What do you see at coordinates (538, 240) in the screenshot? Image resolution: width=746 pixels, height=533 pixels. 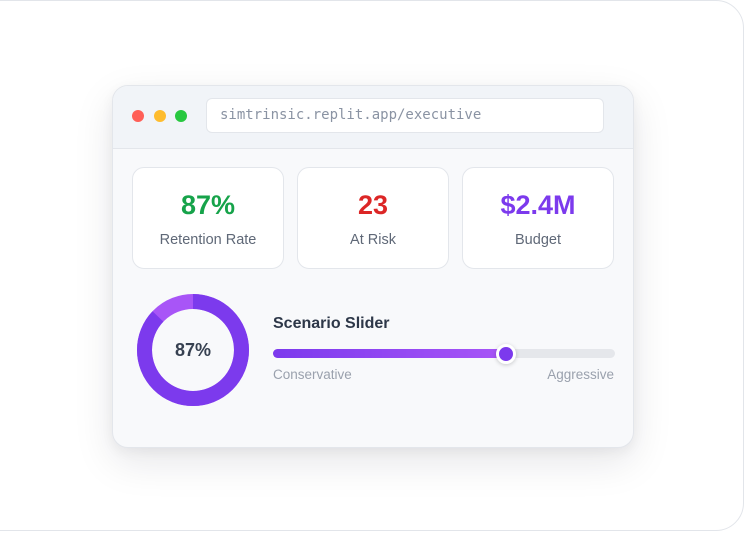 I see `metric-label: Budget` at bounding box center [538, 240].